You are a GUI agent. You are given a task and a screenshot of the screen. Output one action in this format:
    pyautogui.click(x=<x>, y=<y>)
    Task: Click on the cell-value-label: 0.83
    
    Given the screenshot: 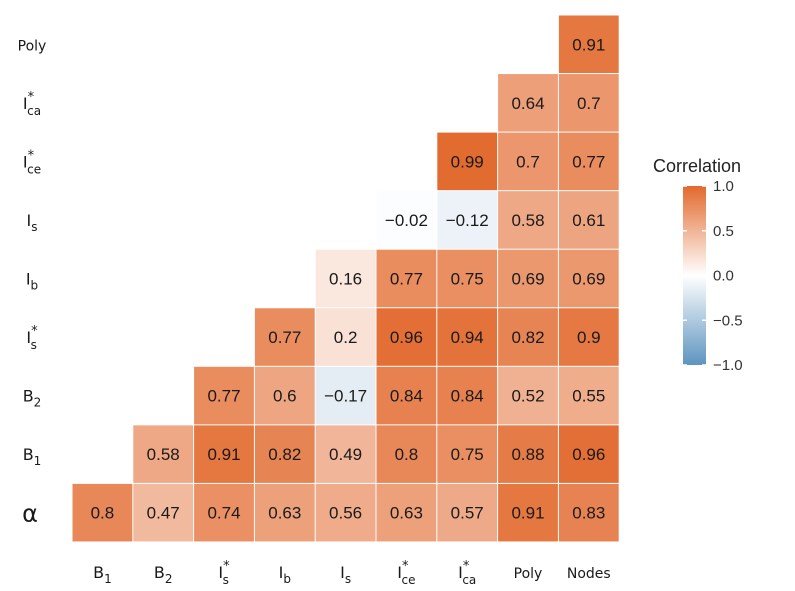 What is the action you would take?
    pyautogui.click(x=588, y=513)
    